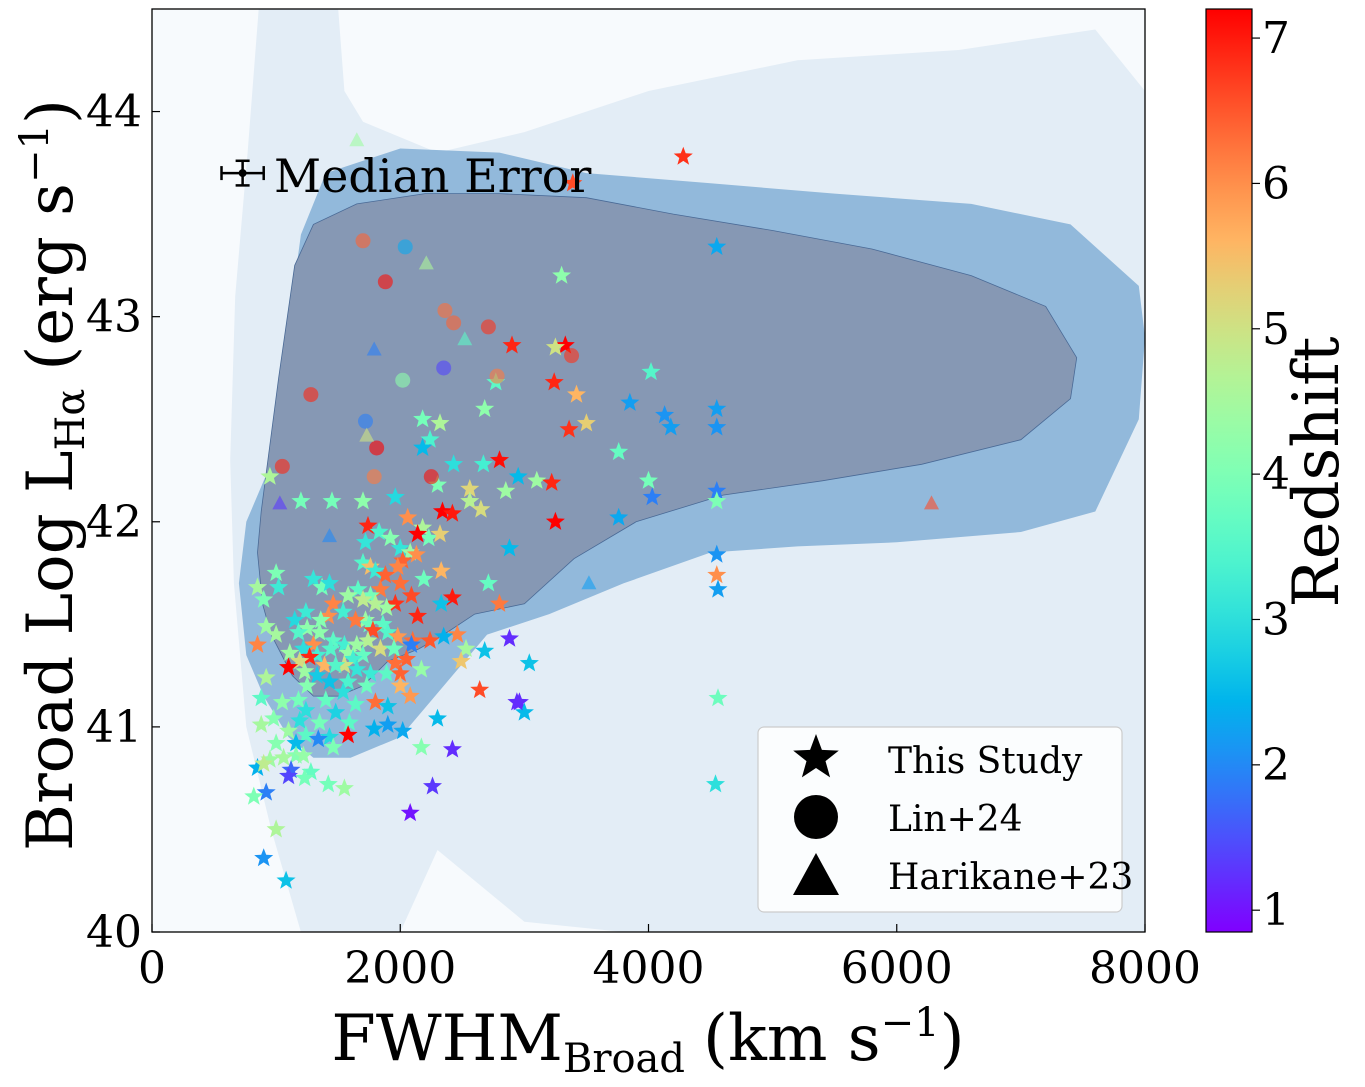  I want to click on colorbar-tick-label: 4, so click(1276, 474).